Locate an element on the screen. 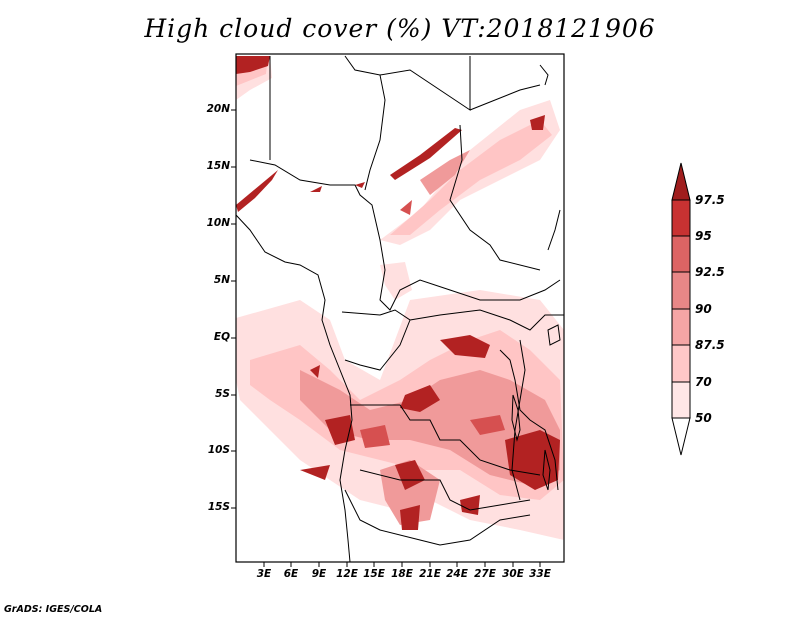 The width and height of the screenshot is (800, 618). lat-label: 20N is located at coordinates (218, 109).